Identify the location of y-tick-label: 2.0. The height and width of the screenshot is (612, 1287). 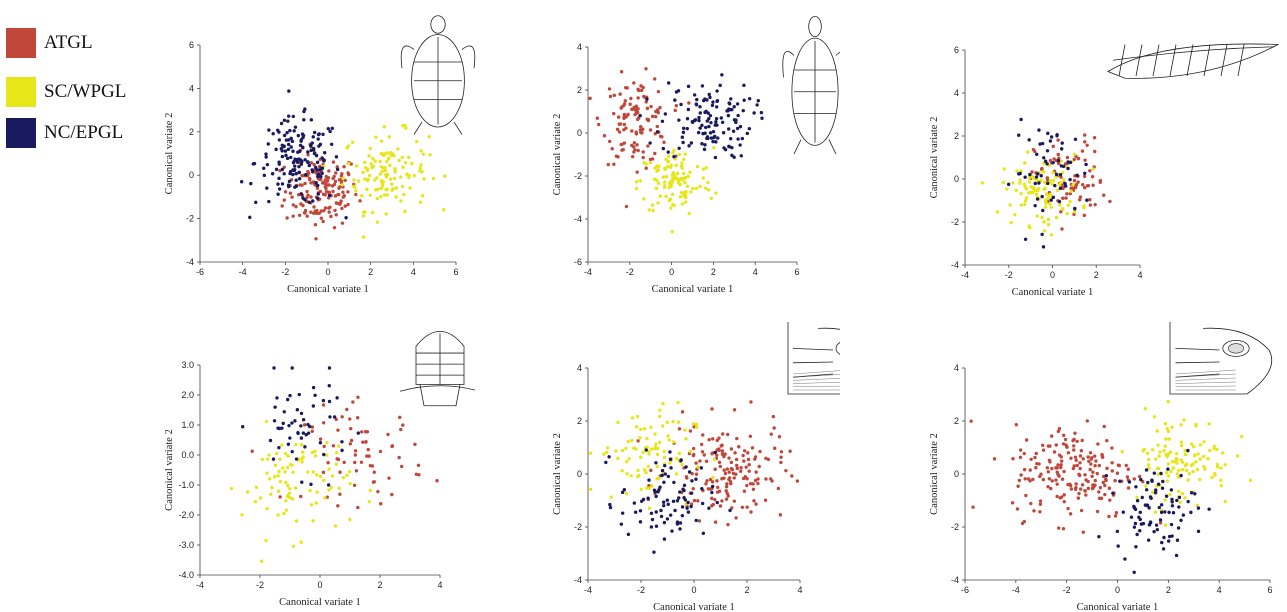
(187, 395).